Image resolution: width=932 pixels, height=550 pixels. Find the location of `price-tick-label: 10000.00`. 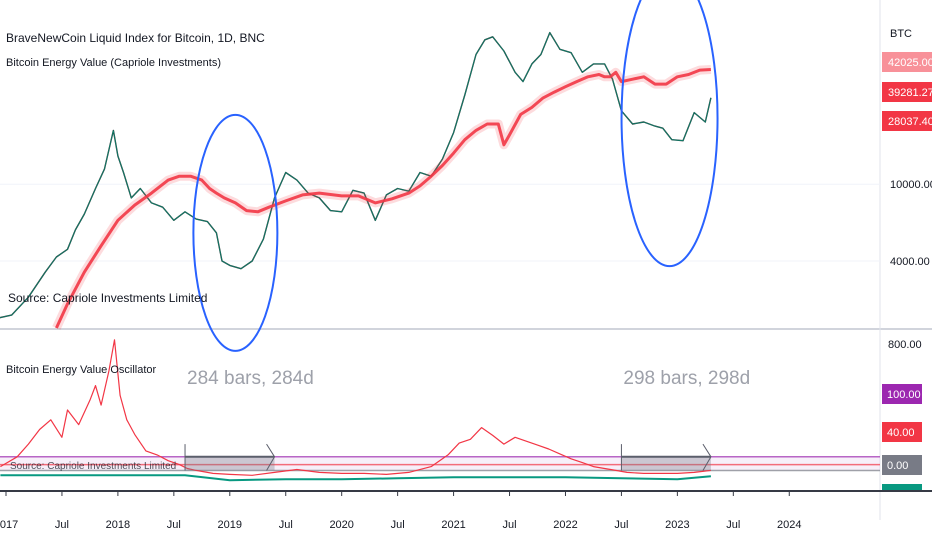

price-tick-label: 10000.00 is located at coordinates (911, 185).